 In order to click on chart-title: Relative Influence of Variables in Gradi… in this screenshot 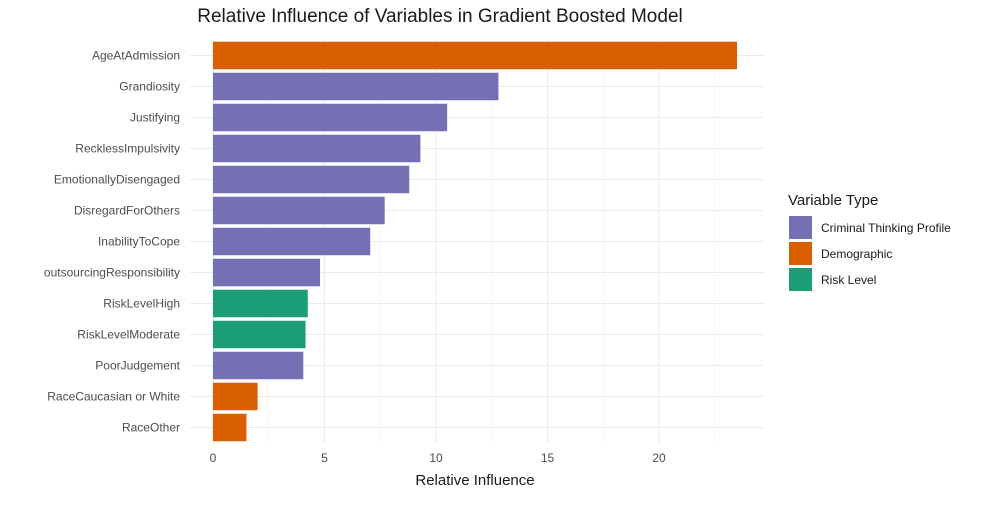, I will do `click(439, 16)`.